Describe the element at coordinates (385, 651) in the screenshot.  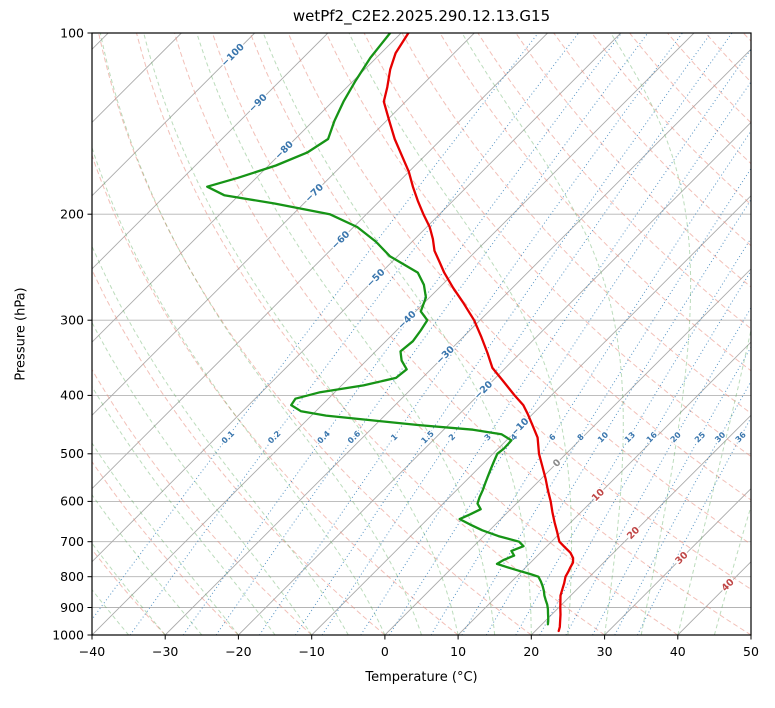
I see `svg-text: 0` at that location.